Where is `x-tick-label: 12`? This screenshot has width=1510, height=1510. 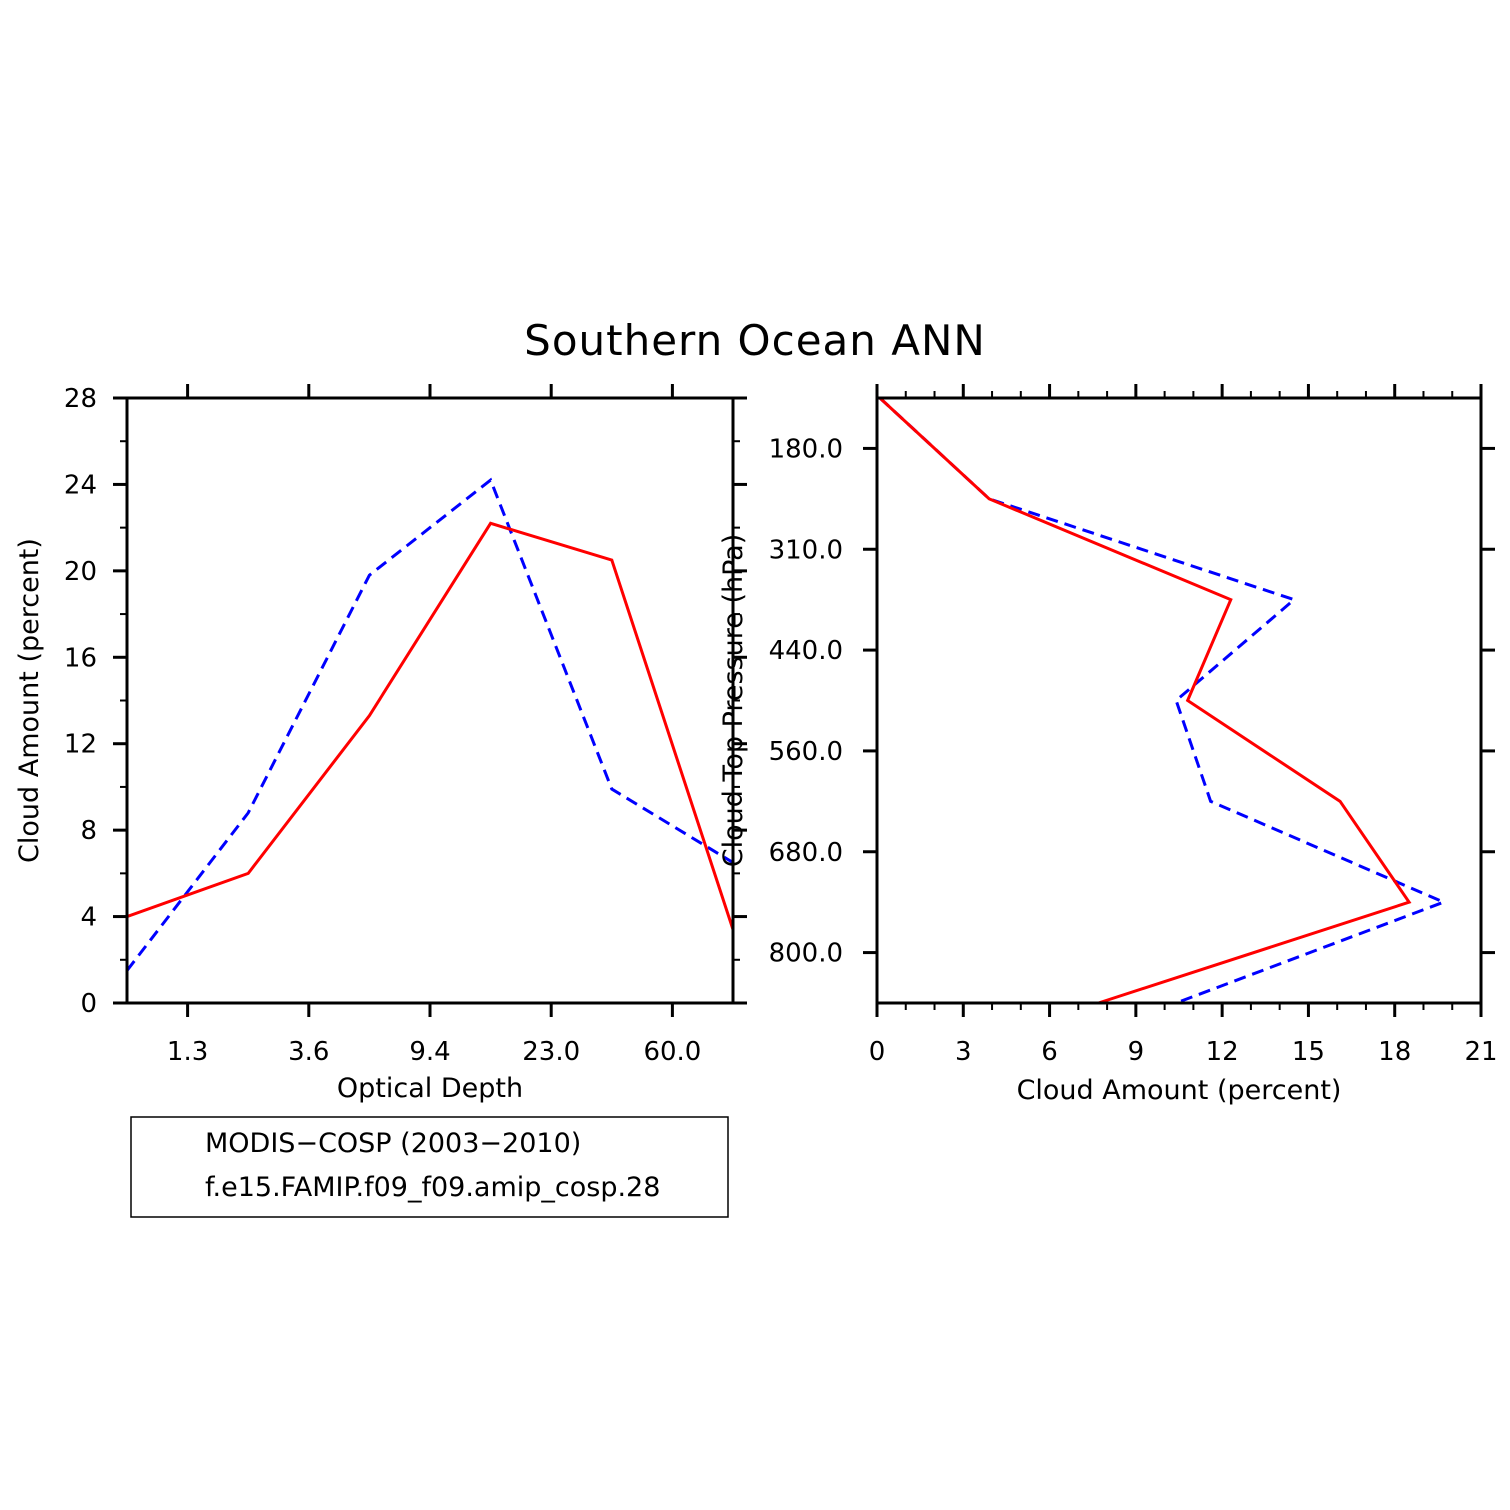
x-tick-label: 12 is located at coordinates (1222, 1052).